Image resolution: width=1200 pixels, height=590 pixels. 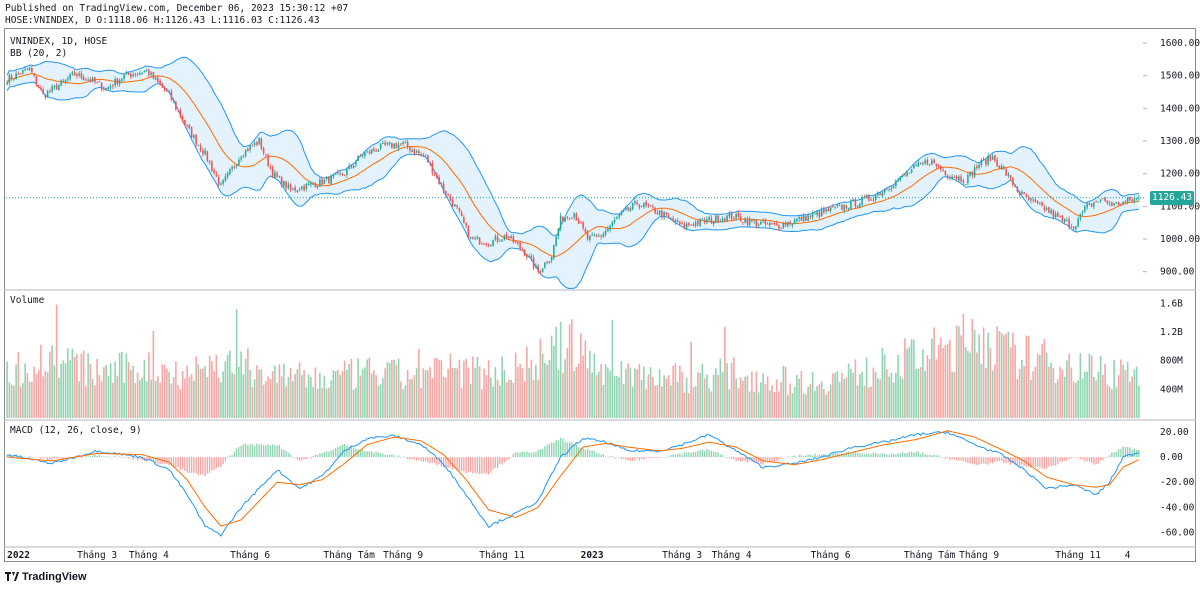 What do you see at coordinates (27, 300) in the screenshot?
I see `volume-pane-title: Volume` at bounding box center [27, 300].